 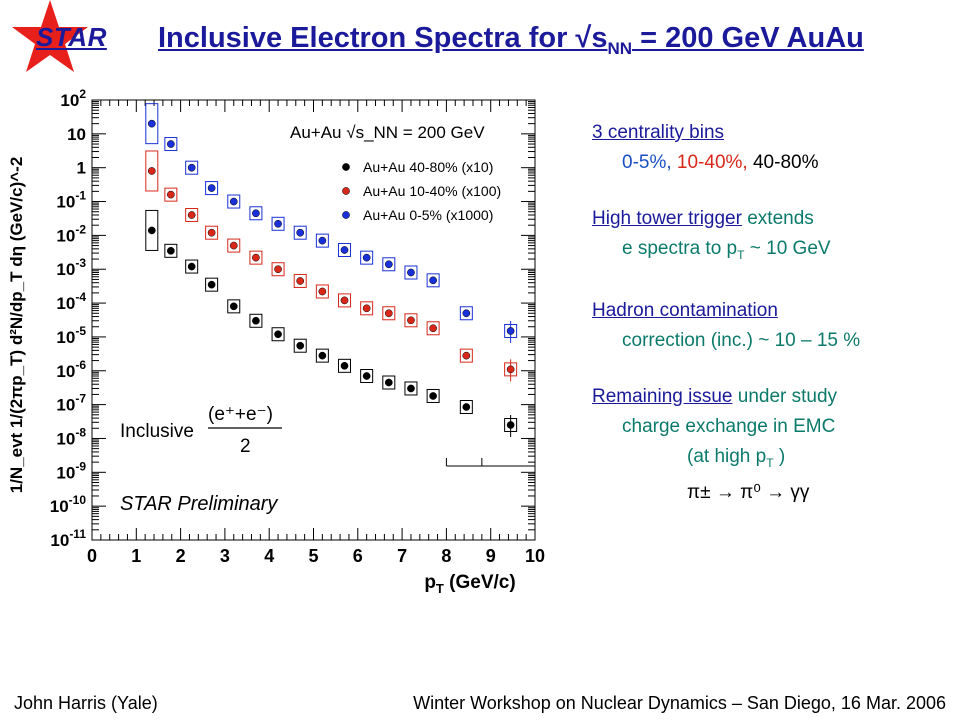 What do you see at coordinates (428, 167) in the screenshot?
I see `legend-entry: Au+Au 40-80% (x10)` at bounding box center [428, 167].